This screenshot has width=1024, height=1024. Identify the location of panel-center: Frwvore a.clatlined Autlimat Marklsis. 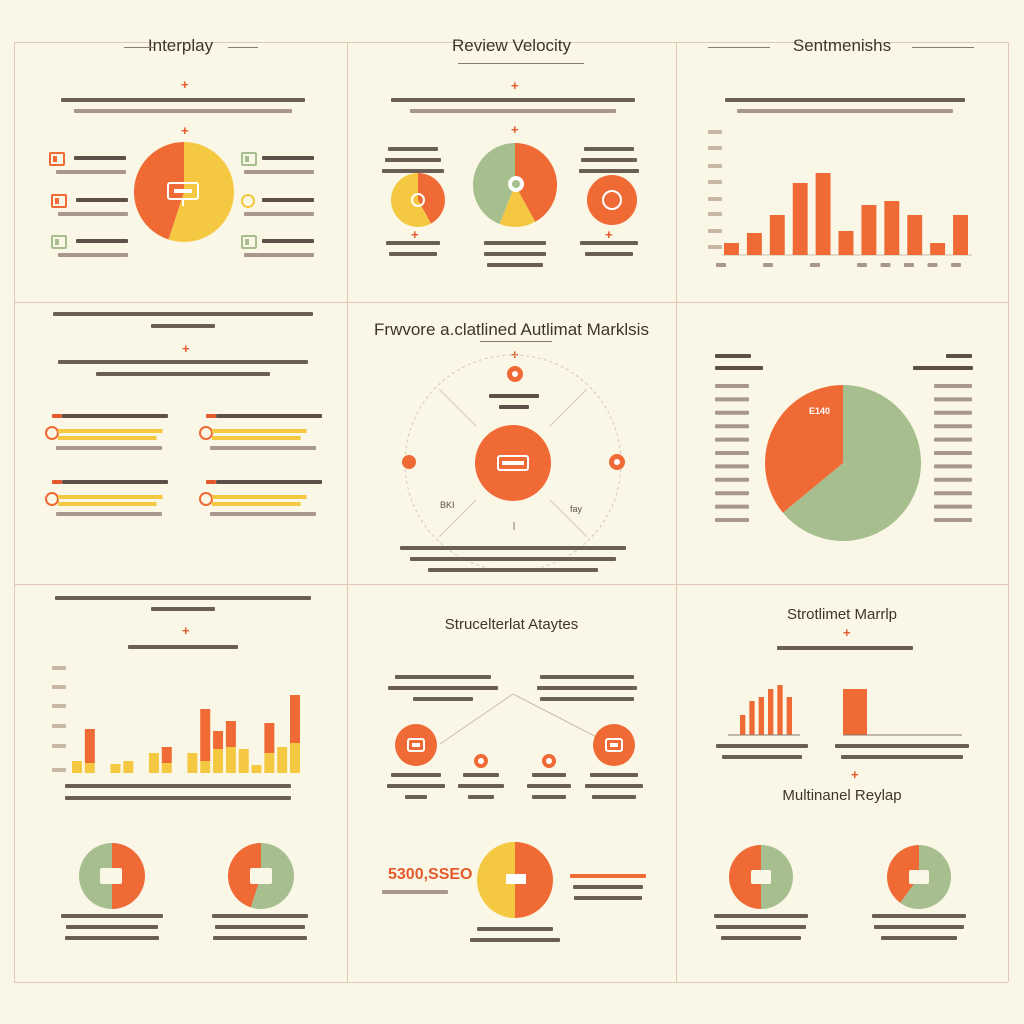
(511, 443).